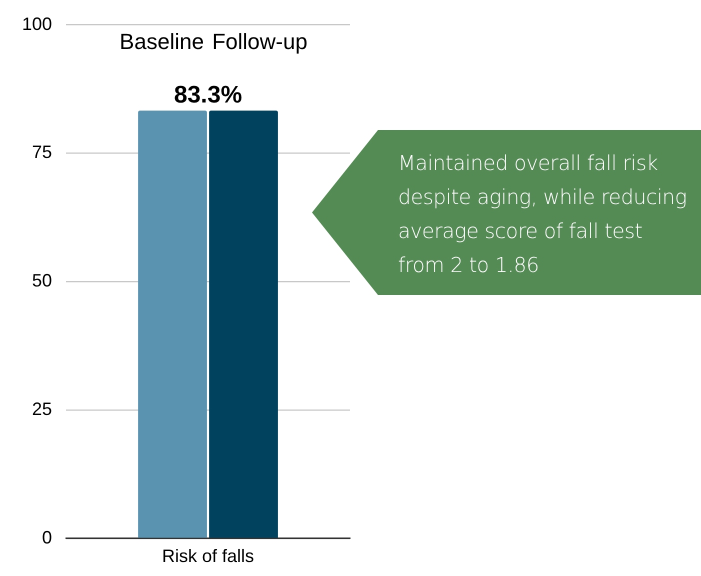  What do you see at coordinates (42, 408) in the screenshot?
I see `y-tick-label: 25` at bounding box center [42, 408].